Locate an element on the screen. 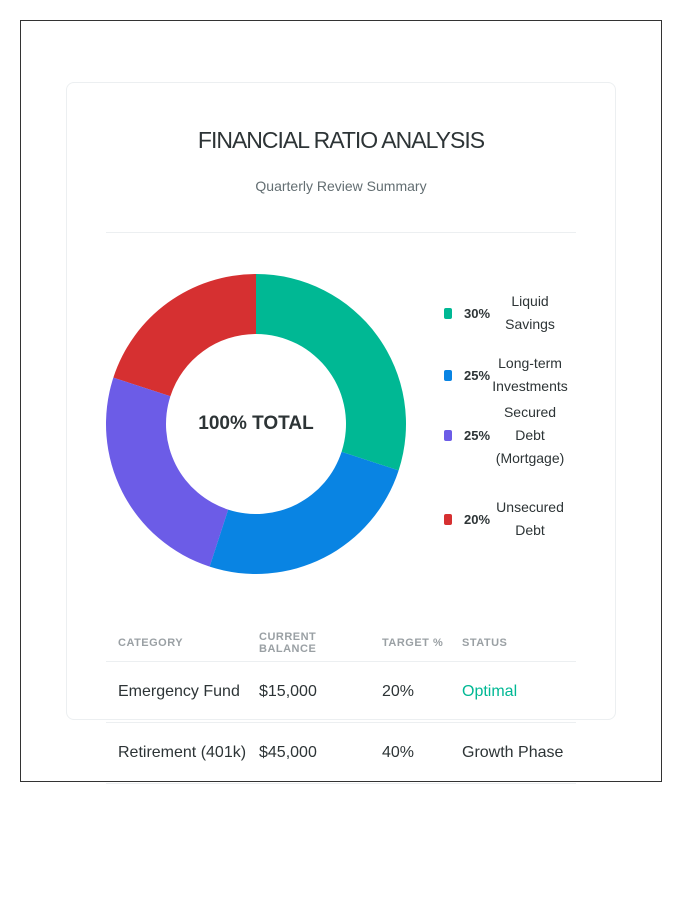  table-cell: $15,000 is located at coordinates (308, 692).